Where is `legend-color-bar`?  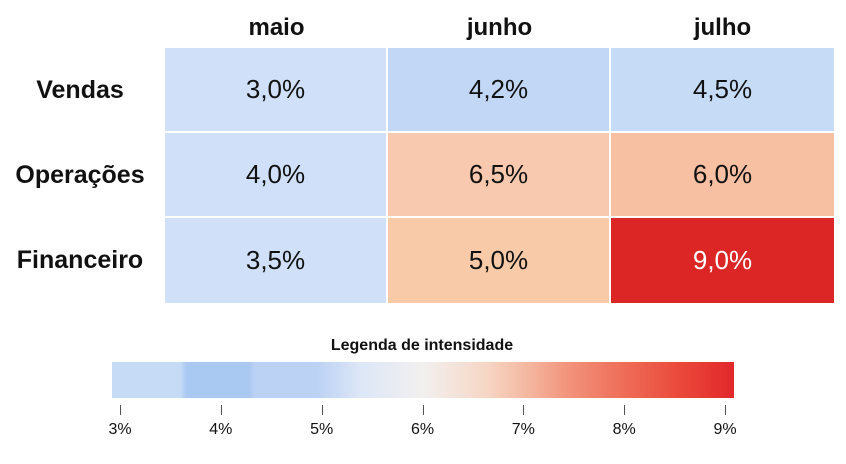 legend-color-bar is located at coordinates (423, 380).